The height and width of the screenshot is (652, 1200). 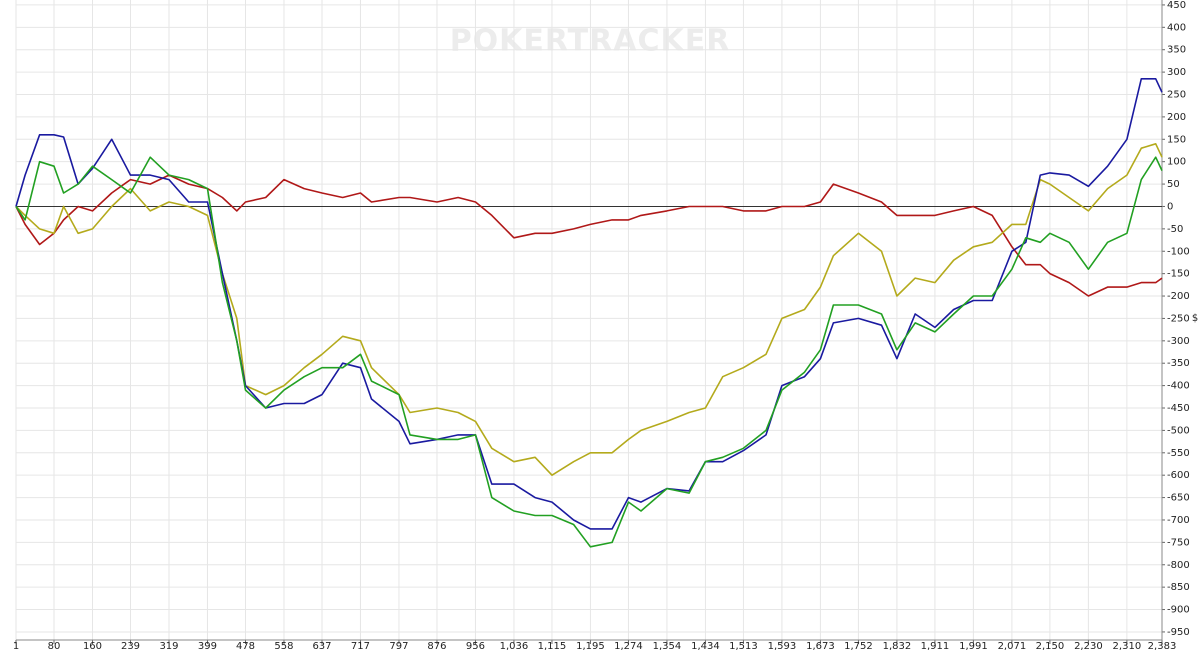 I want to click on y-tick-label: 250, so click(x=1176, y=94).